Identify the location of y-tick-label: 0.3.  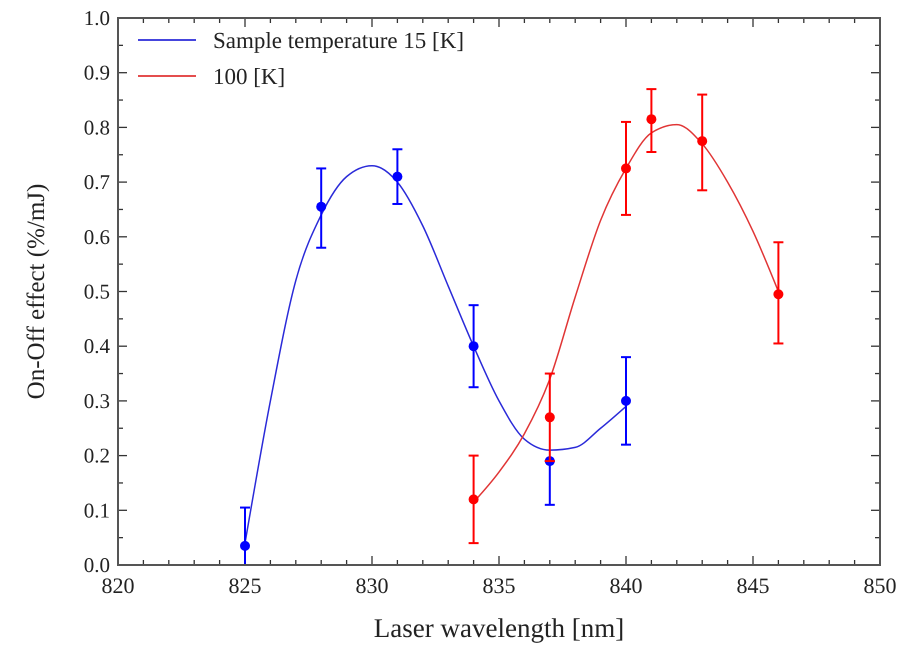
(97, 400).